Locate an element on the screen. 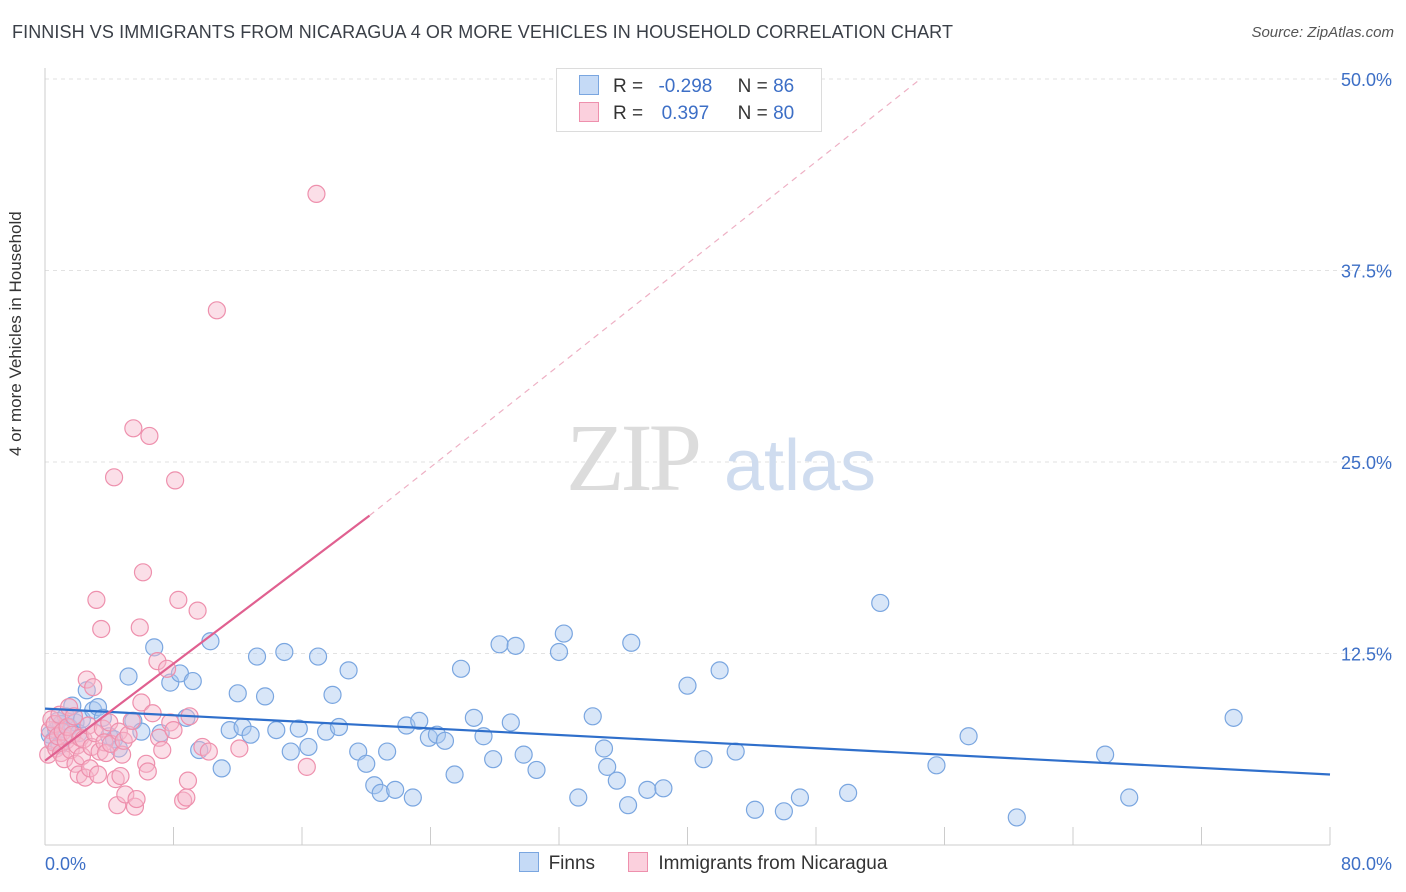 This screenshot has width=1406, height=892. finns-swatch is located at coordinates (589, 85).